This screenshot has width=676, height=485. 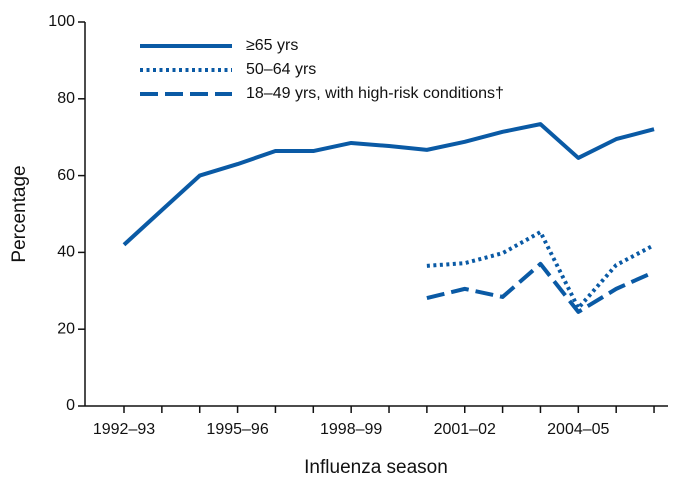 I want to click on y-tick-label: 20, so click(x=66, y=328).